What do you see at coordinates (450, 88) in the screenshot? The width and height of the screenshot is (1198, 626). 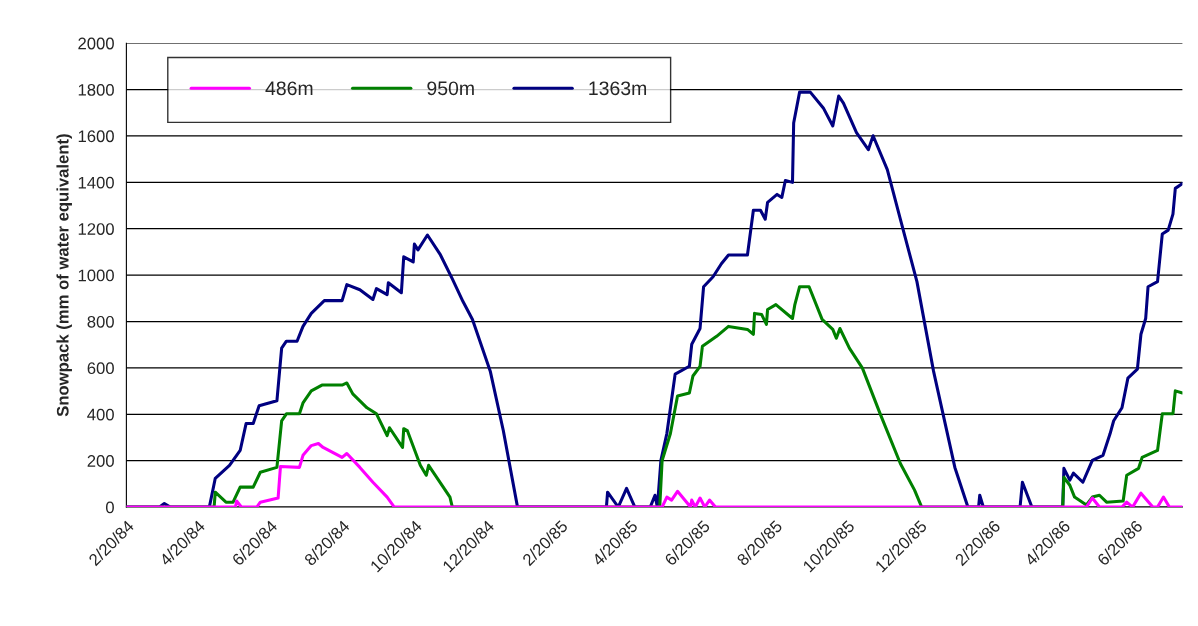 I see `legend-label: 950m` at bounding box center [450, 88].